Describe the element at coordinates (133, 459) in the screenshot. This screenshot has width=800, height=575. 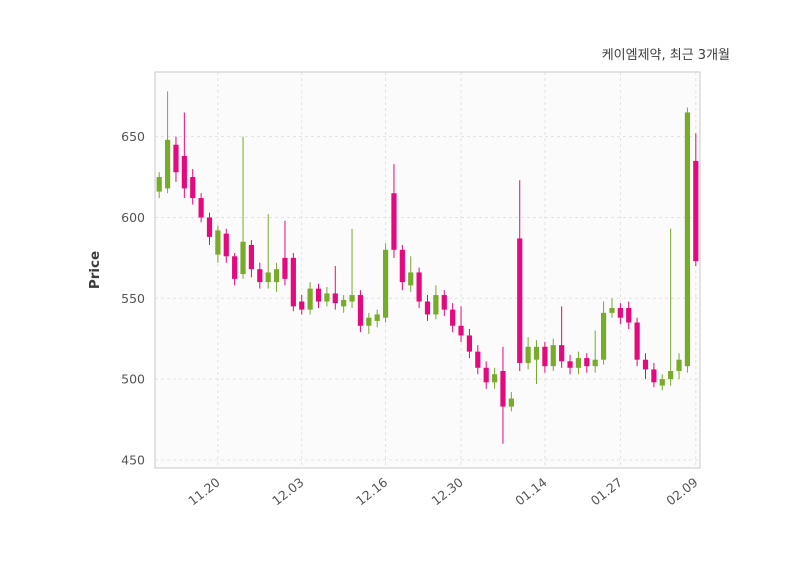
I see `y-axis-tick-label: 450` at that location.